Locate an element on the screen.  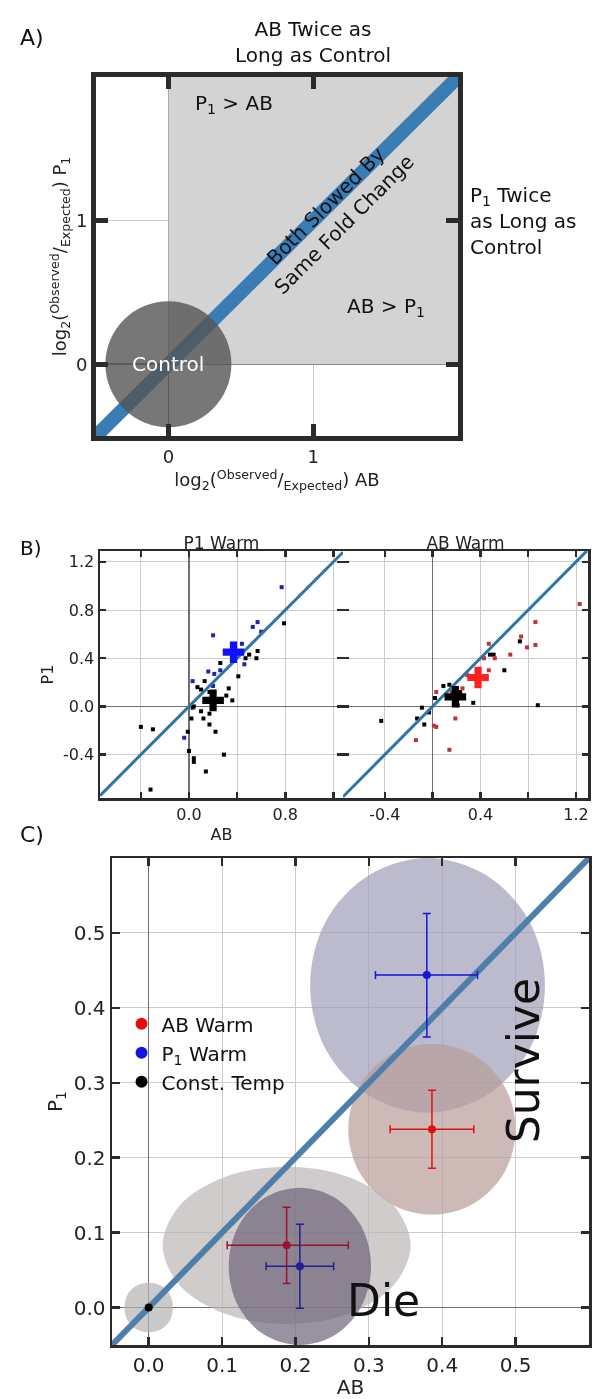
y-tick-label: 0.3 is located at coordinates (89, 1082).